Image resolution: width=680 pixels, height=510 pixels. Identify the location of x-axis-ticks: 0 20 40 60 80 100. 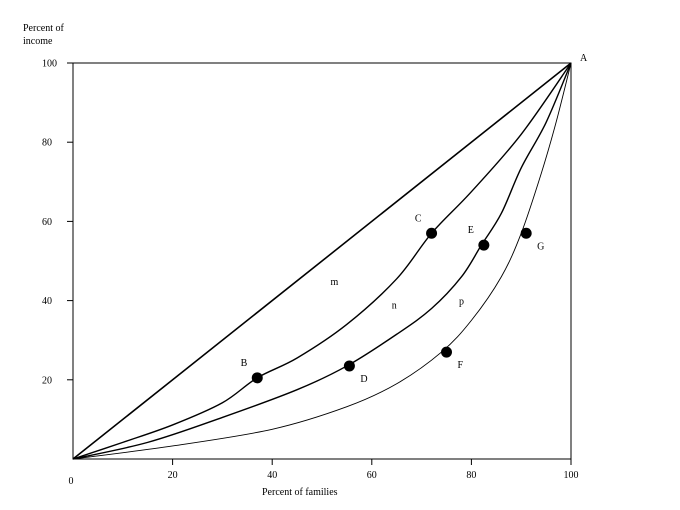
(324, 473).